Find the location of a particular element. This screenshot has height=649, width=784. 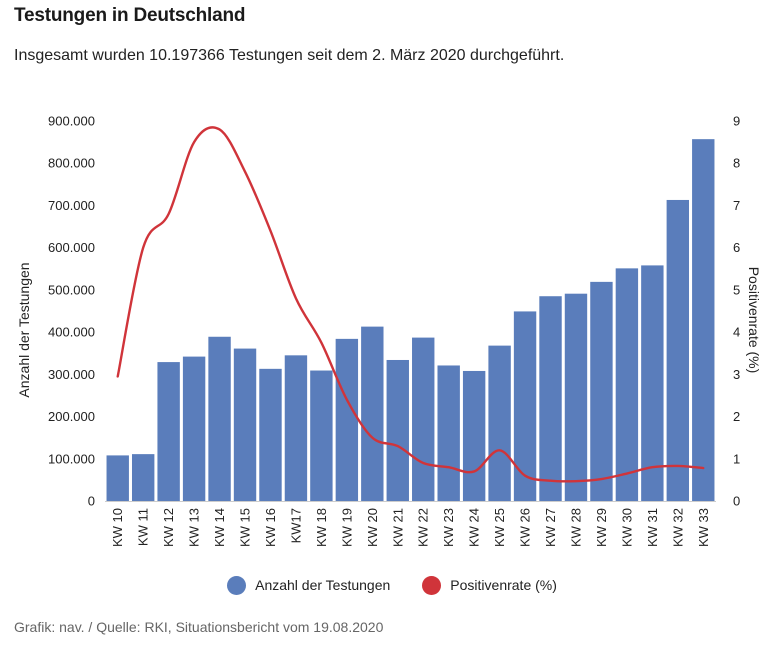

x-tick-label: KW 27 is located at coordinates (550, 527).